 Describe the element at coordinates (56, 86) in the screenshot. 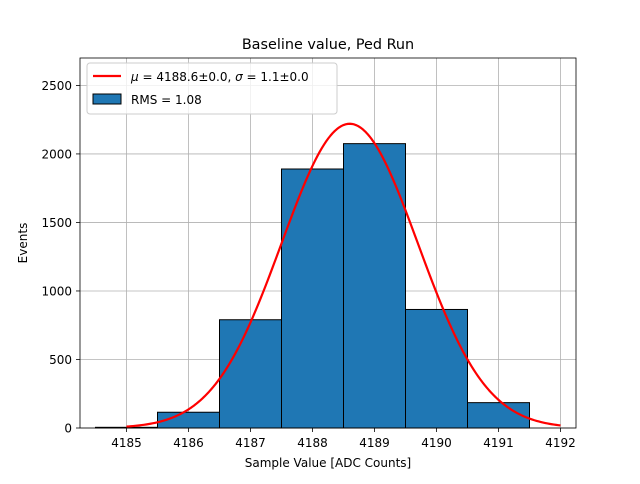

I see `y-tick-label: 2500` at that location.